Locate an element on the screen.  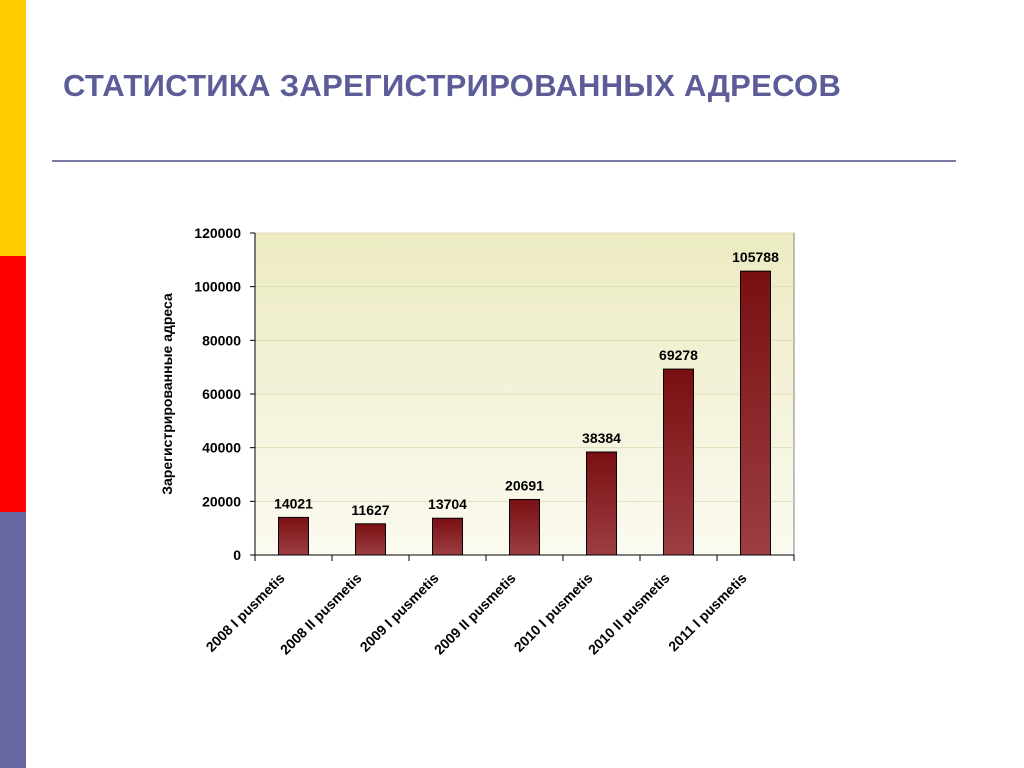
data-label: 13704 is located at coordinates (447, 504).